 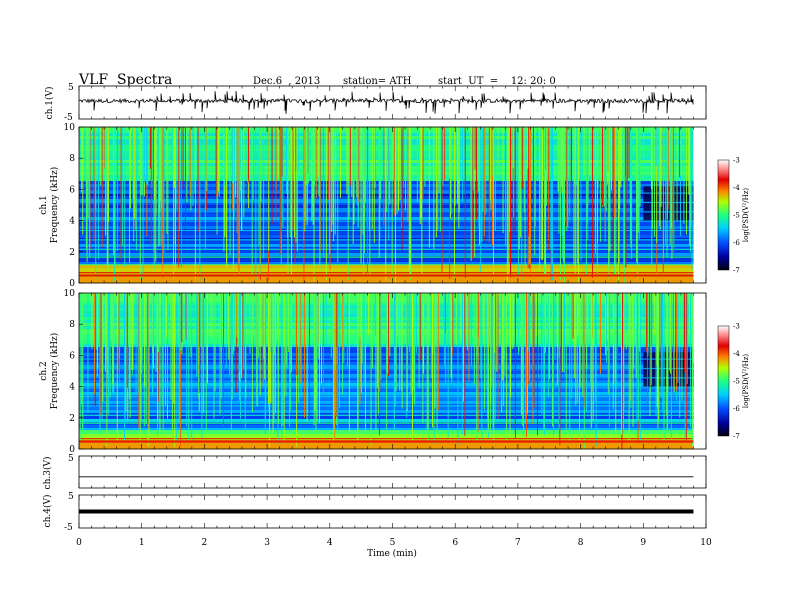 What do you see at coordinates (68, 528) in the screenshot?
I see `ch4-ytick-bottom: -5` at bounding box center [68, 528].